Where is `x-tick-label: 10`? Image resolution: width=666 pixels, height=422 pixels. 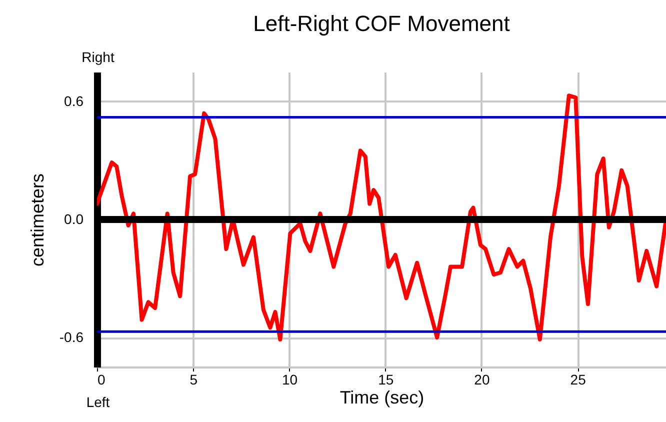 x-tick-label: 10 is located at coordinates (290, 380).